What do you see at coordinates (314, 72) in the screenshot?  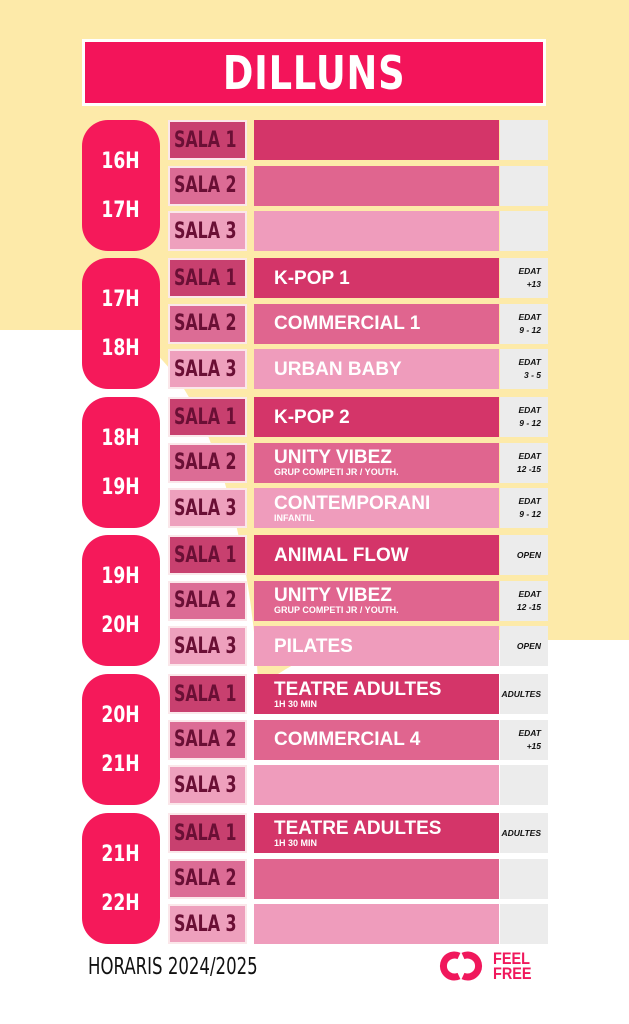 I see `day-header: DILLUNS` at bounding box center [314, 72].